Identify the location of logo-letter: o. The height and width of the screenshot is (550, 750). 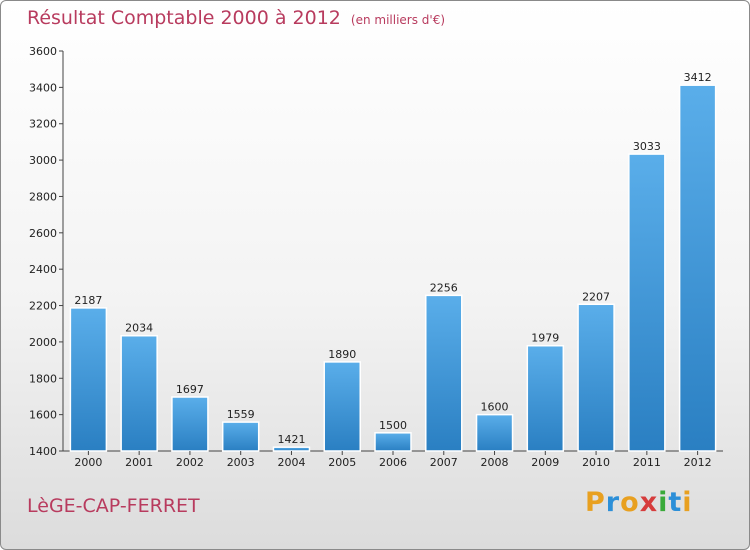
(630, 502).